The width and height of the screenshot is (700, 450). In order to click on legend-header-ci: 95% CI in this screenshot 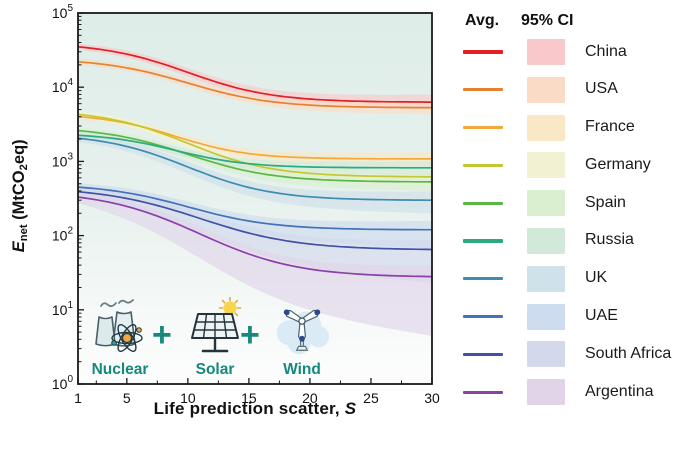, I will do `click(547, 20)`.